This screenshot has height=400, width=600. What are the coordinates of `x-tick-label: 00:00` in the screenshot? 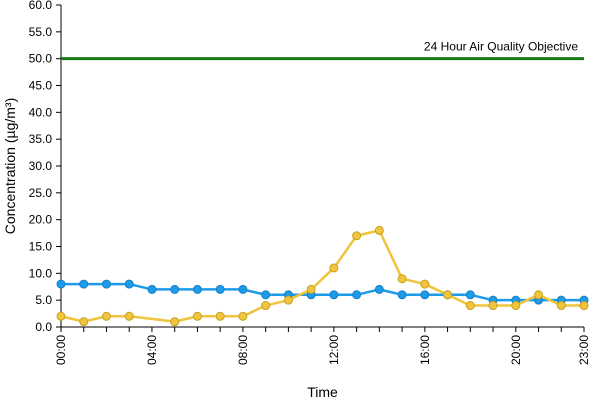 It's located at (61, 350).